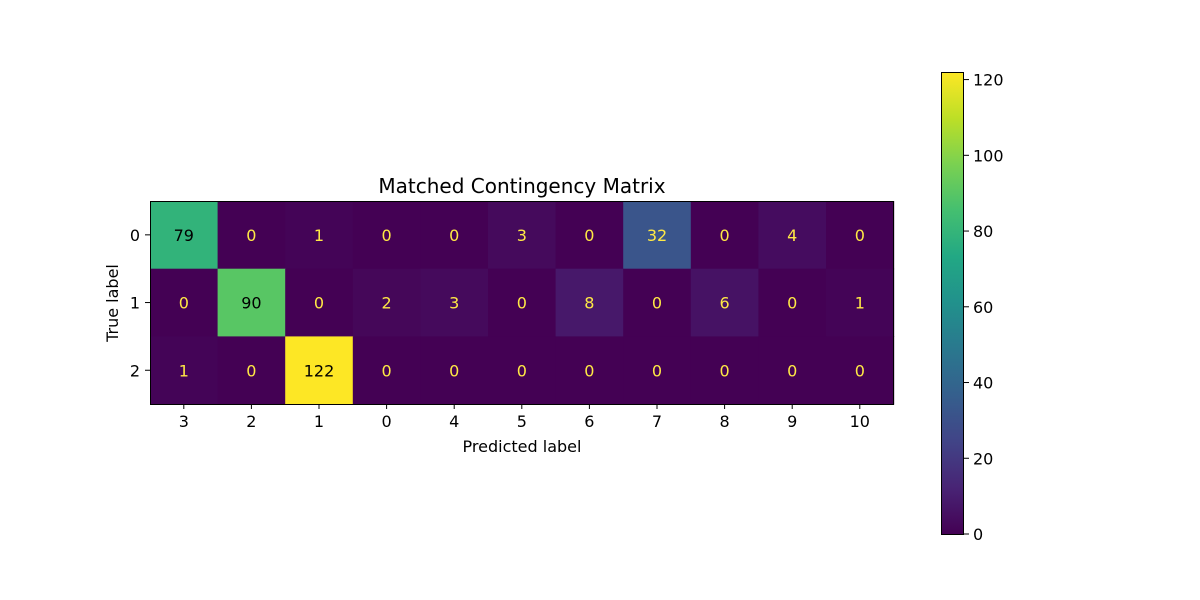  Describe the element at coordinates (589, 421) in the screenshot. I see `x-tick-label: 6` at that location.